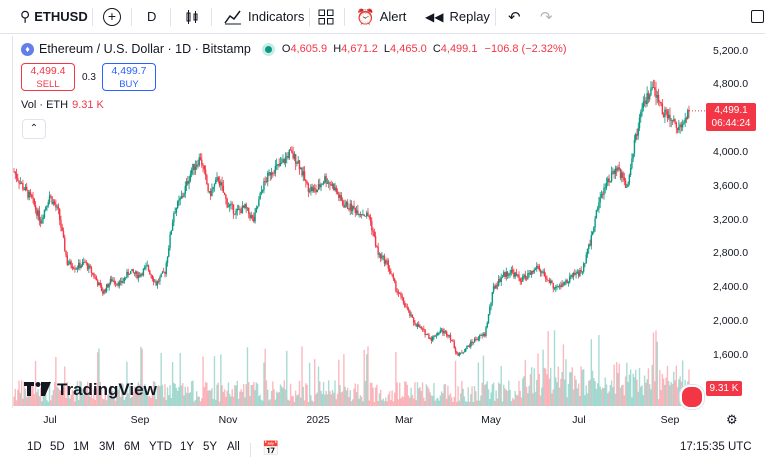  What do you see at coordinates (132, 447) in the screenshot?
I see `range-button-6m: 6M` at bounding box center [132, 447].